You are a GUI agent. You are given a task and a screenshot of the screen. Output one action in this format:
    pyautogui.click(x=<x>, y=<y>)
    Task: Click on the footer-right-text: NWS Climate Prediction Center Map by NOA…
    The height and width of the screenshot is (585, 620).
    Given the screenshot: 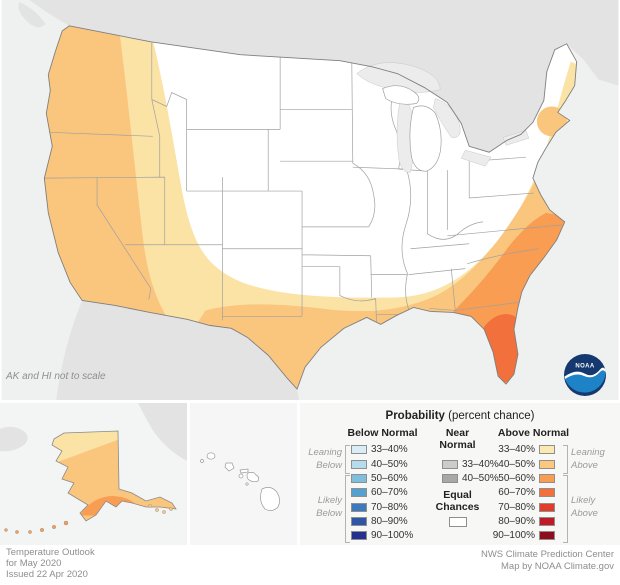 What is the action you would take?
    pyautogui.click(x=547, y=560)
    